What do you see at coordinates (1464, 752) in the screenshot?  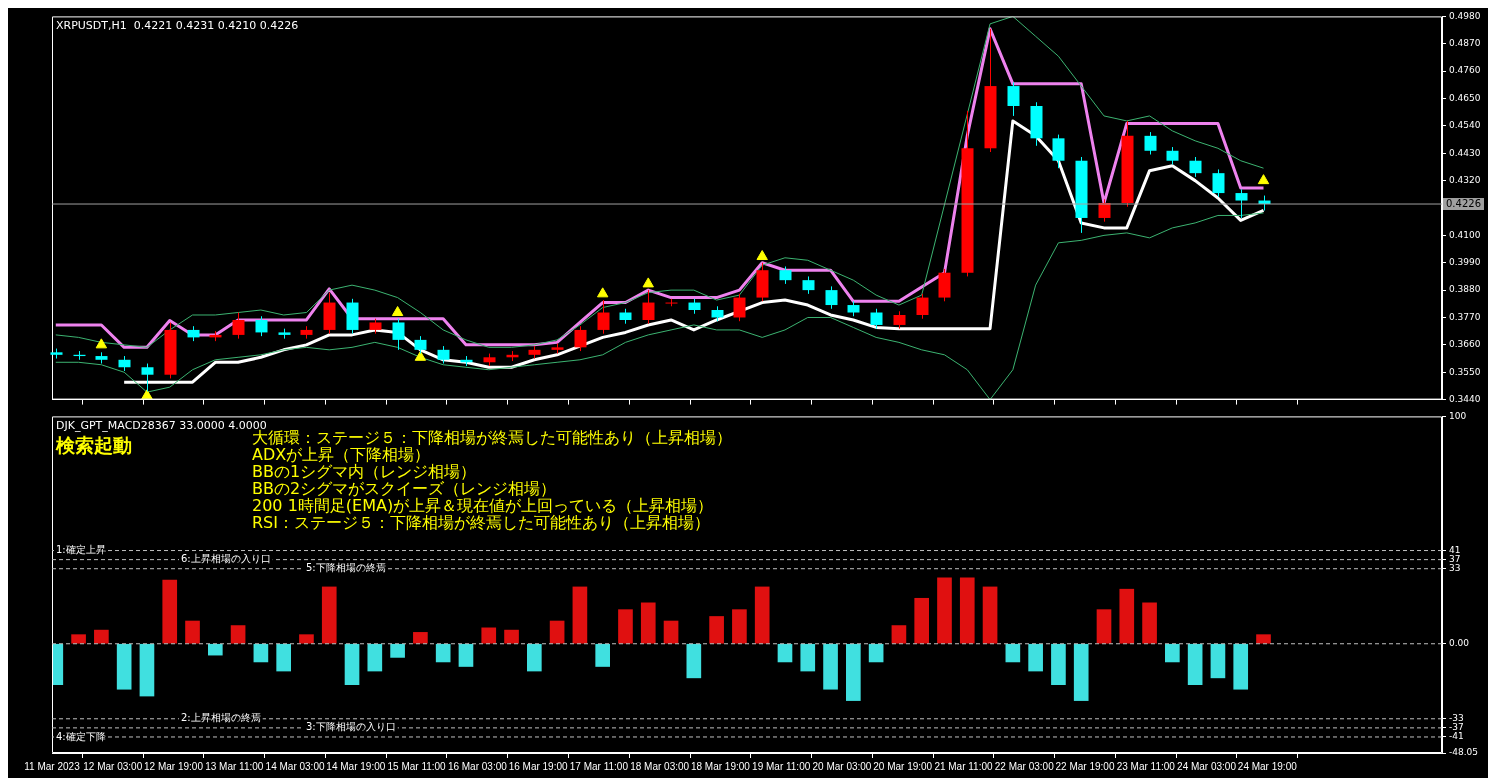 I see `y-tick-label: -48.05` at bounding box center [1464, 752].